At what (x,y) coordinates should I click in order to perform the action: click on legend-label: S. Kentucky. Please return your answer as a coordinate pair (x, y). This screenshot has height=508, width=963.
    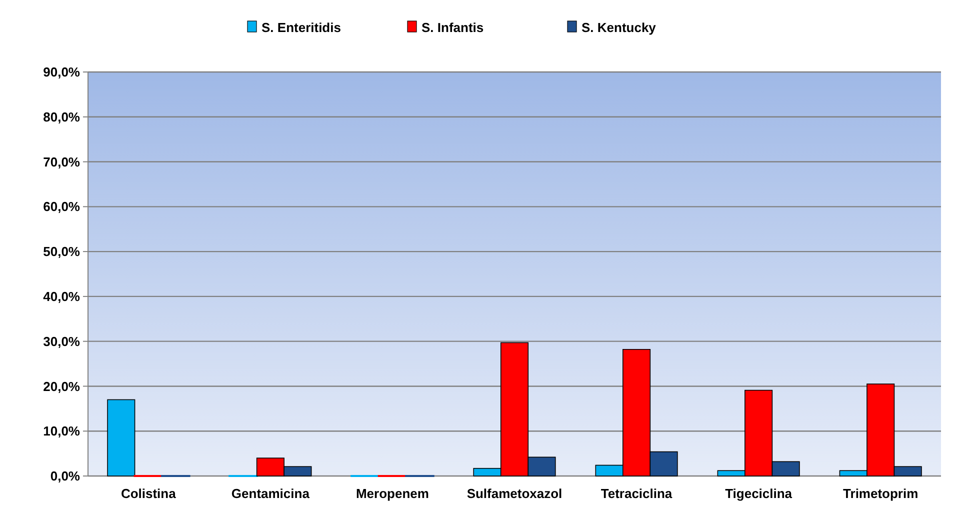
    Looking at the image, I should click on (619, 27).